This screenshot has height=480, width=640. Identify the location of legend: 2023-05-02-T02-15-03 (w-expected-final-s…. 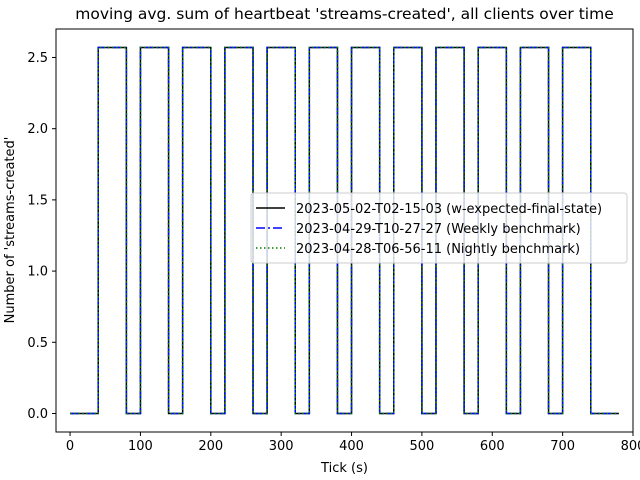
(439, 228).